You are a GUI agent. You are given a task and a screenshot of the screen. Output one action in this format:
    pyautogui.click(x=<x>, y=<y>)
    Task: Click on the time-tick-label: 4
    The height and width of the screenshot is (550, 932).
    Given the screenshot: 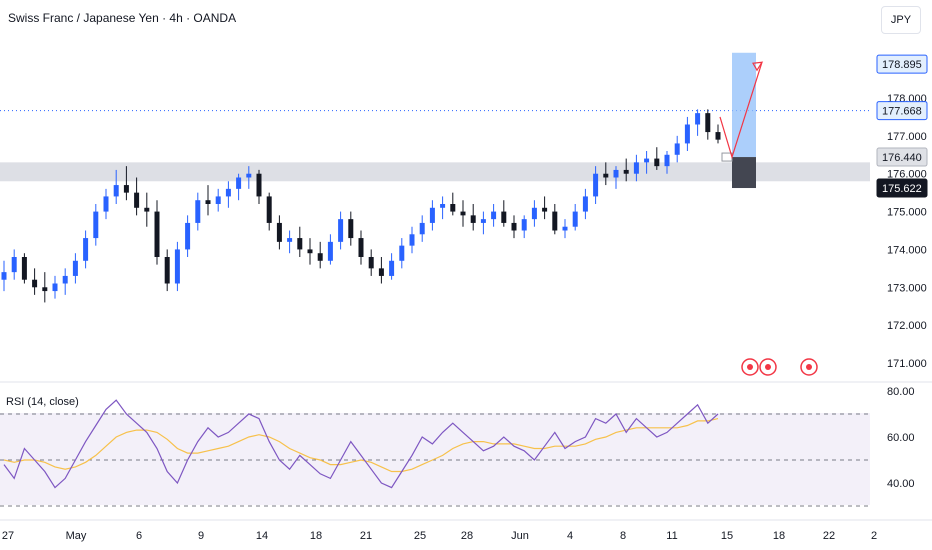 What is the action you would take?
    pyautogui.click(x=570, y=536)
    